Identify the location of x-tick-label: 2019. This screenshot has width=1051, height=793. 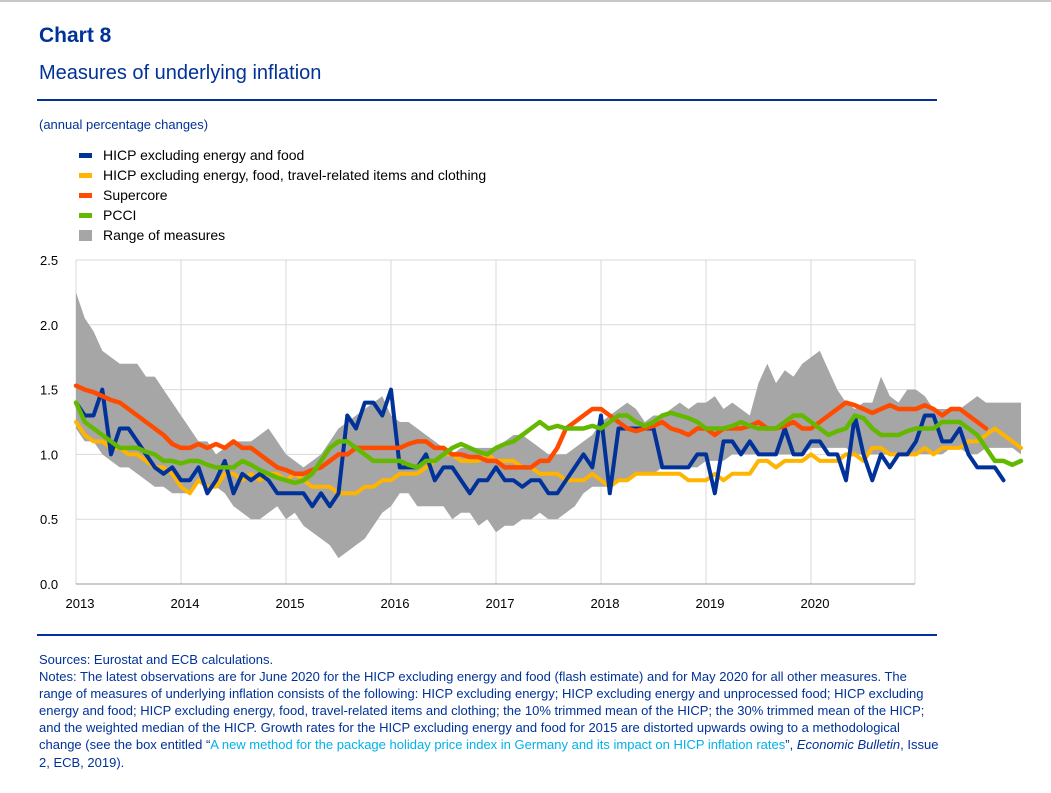
(710, 603).